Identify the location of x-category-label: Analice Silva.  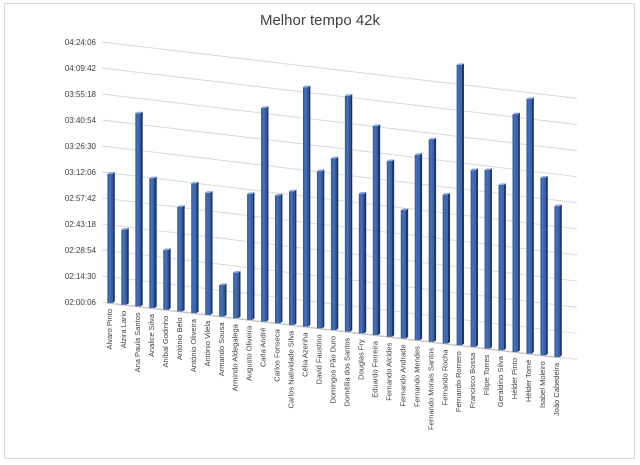
(151, 335).